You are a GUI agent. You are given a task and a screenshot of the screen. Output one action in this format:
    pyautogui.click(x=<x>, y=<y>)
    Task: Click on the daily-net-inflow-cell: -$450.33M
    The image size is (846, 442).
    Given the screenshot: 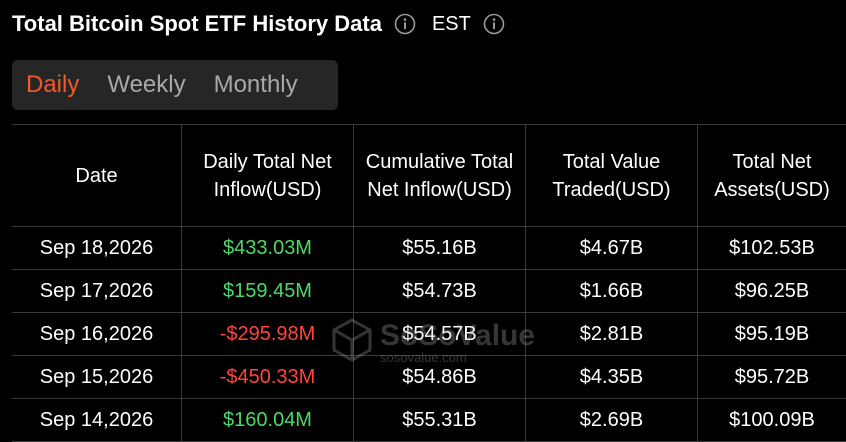 What is the action you would take?
    pyautogui.click(x=268, y=377)
    